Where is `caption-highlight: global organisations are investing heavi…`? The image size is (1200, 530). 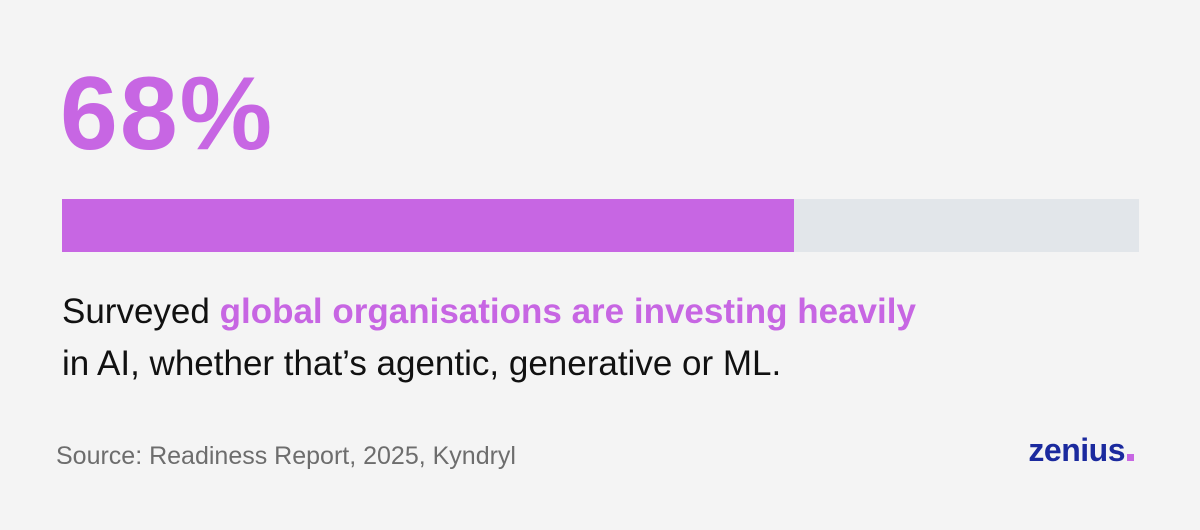 caption-highlight: global organisations are investing heavi… is located at coordinates (567, 311).